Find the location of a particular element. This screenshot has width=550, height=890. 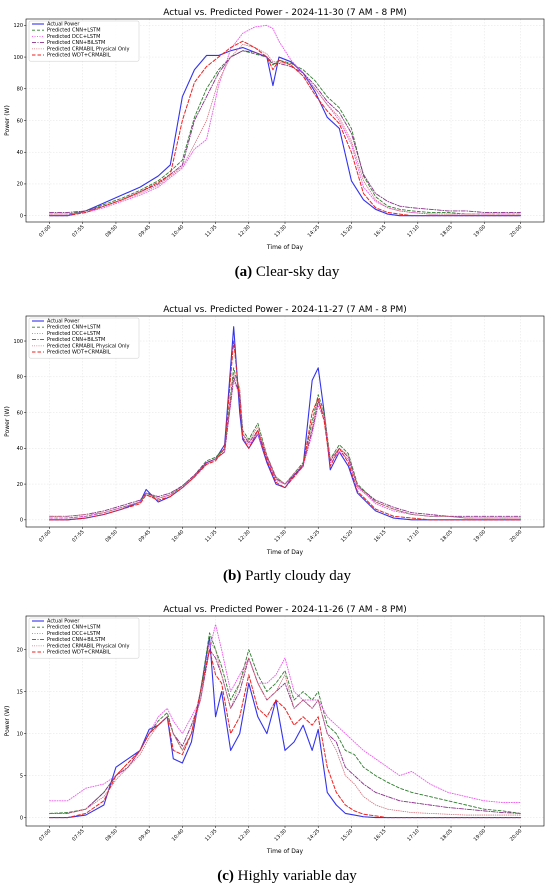

panel-caption-text: Partly cloudy day is located at coordinates (296, 576).